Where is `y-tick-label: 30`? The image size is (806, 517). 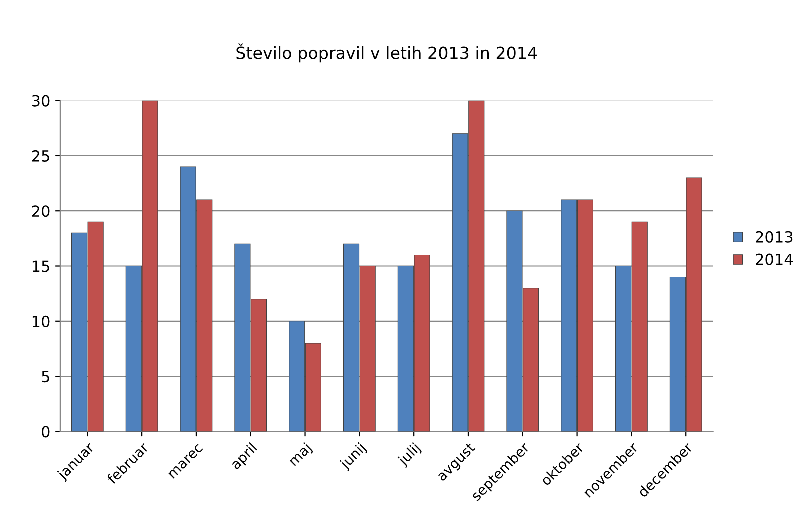 y-tick-label: 30 is located at coordinates (41, 101).